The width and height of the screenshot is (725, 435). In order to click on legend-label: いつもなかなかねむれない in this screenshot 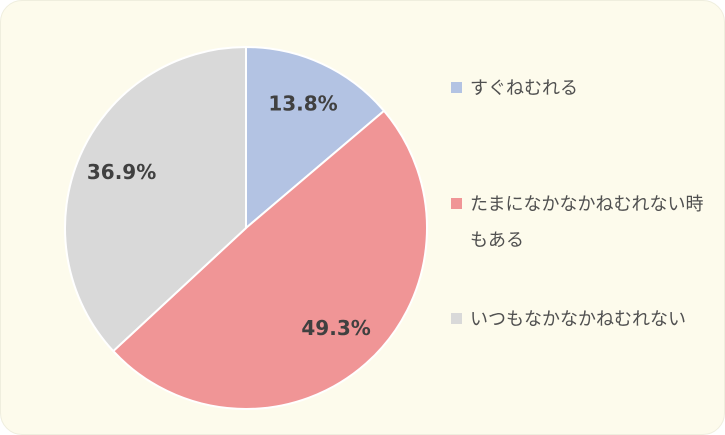, I will do `click(578, 319)`.